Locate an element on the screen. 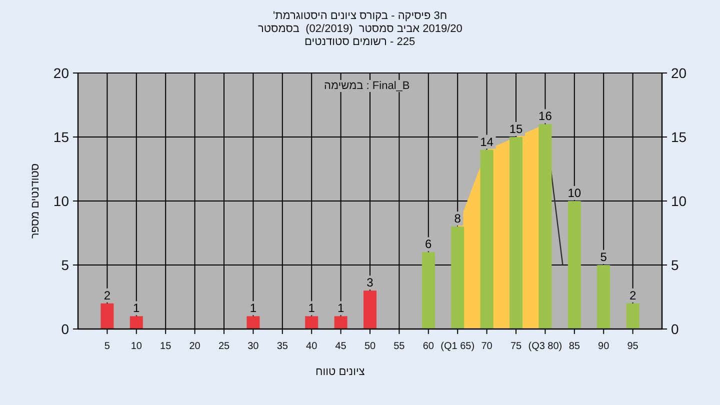 Image resolution: width=720 pixels, height=405 pixels. x-tick: 85 is located at coordinates (574, 346).